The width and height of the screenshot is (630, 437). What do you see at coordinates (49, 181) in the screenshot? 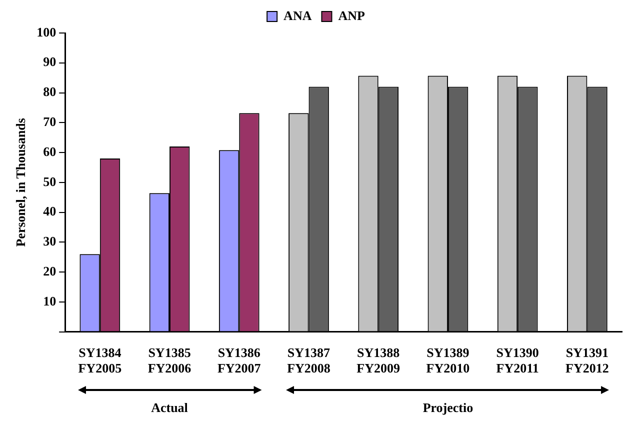
I see `y-tick-label: 50` at bounding box center [49, 181].